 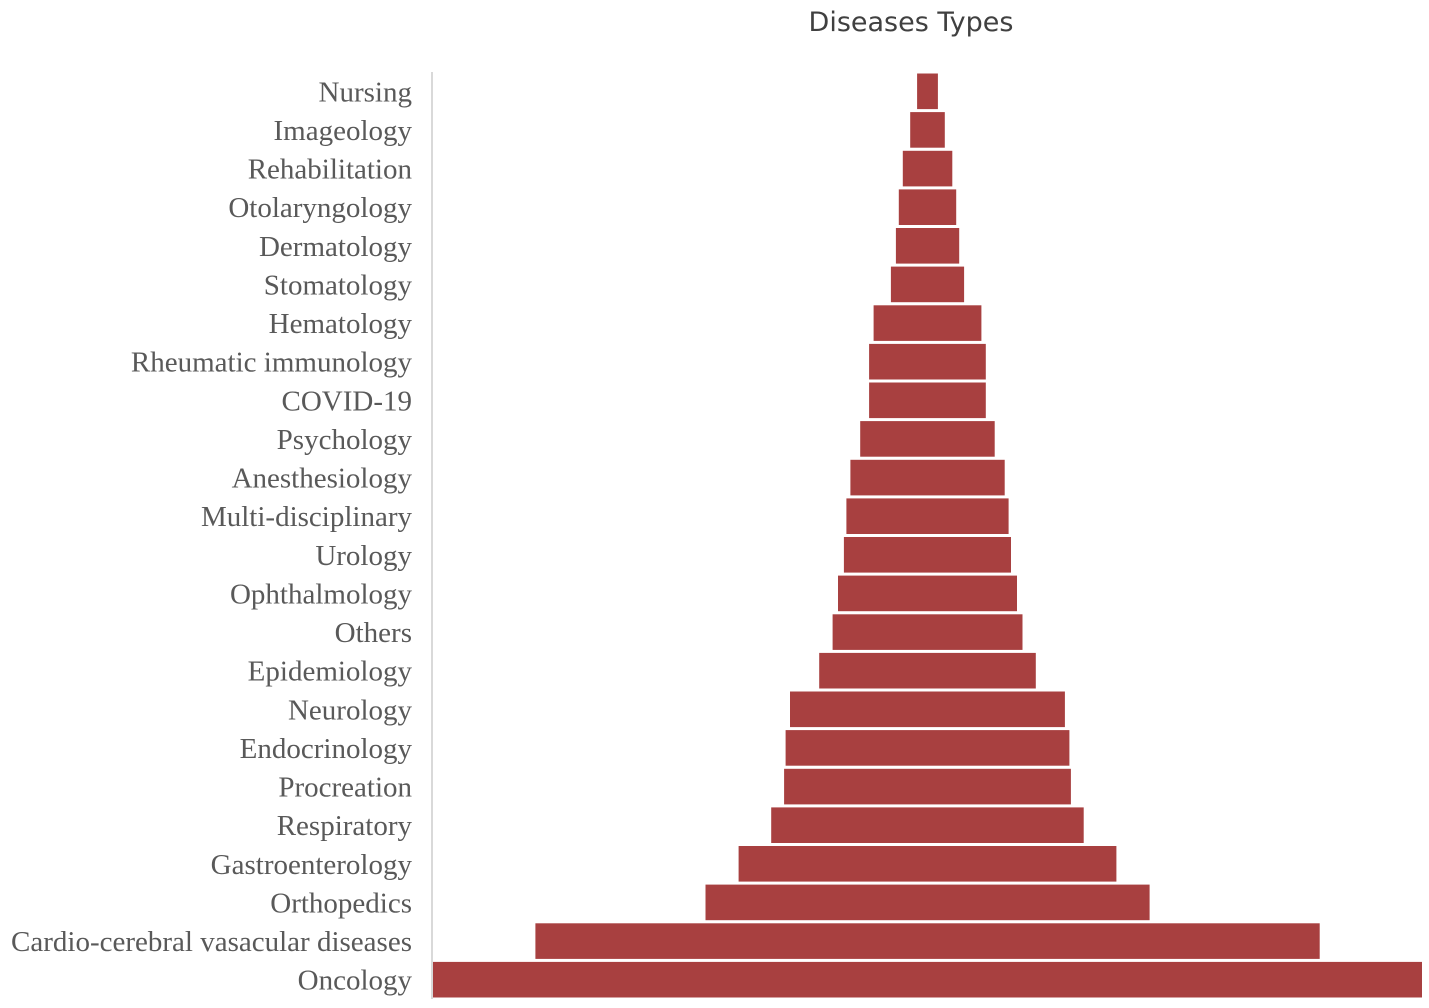 What do you see at coordinates (365, 92) in the screenshot?
I see `category-label-nursing: Nursing` at bounding box center [365, 92].